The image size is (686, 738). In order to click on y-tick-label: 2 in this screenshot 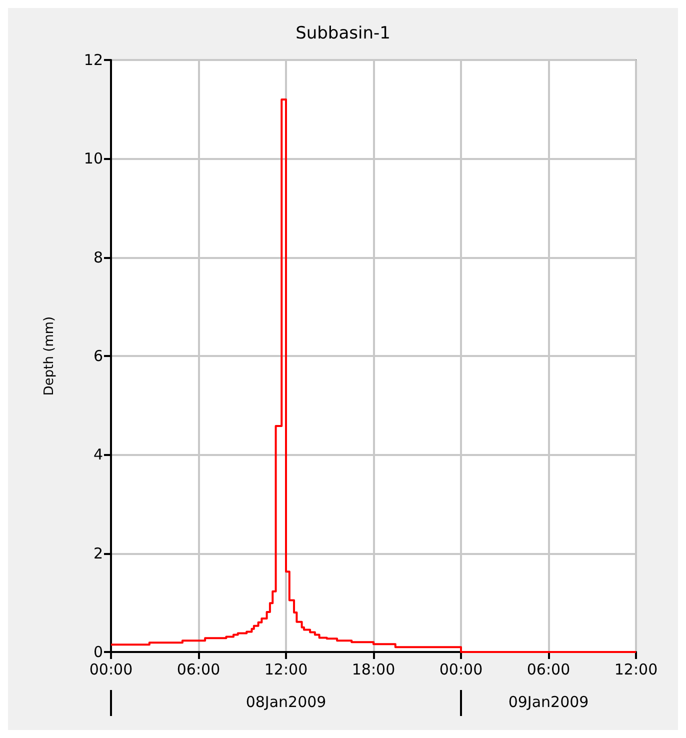, I will do `click(98, 553)`.